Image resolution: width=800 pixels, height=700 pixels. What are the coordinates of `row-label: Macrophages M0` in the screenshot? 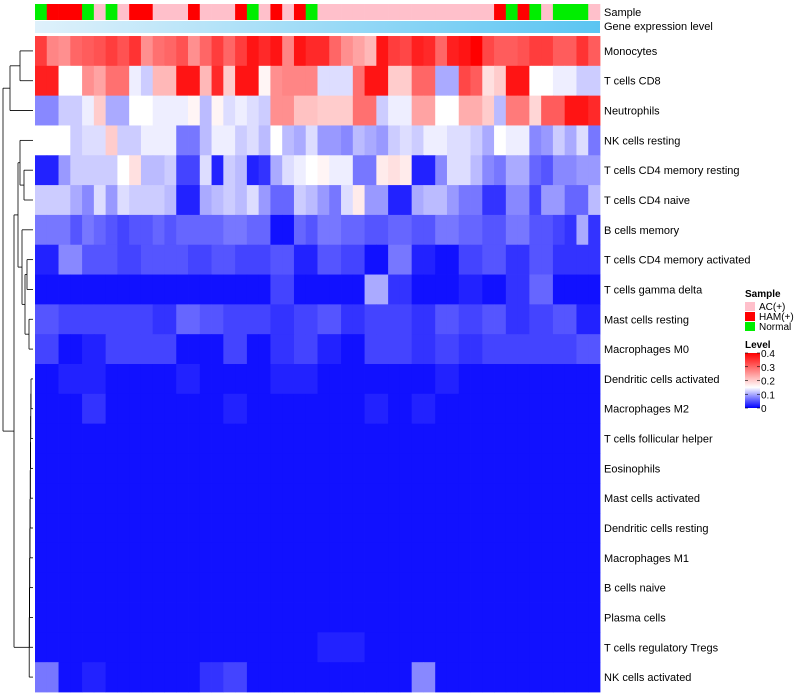 It's located at (646, 350).